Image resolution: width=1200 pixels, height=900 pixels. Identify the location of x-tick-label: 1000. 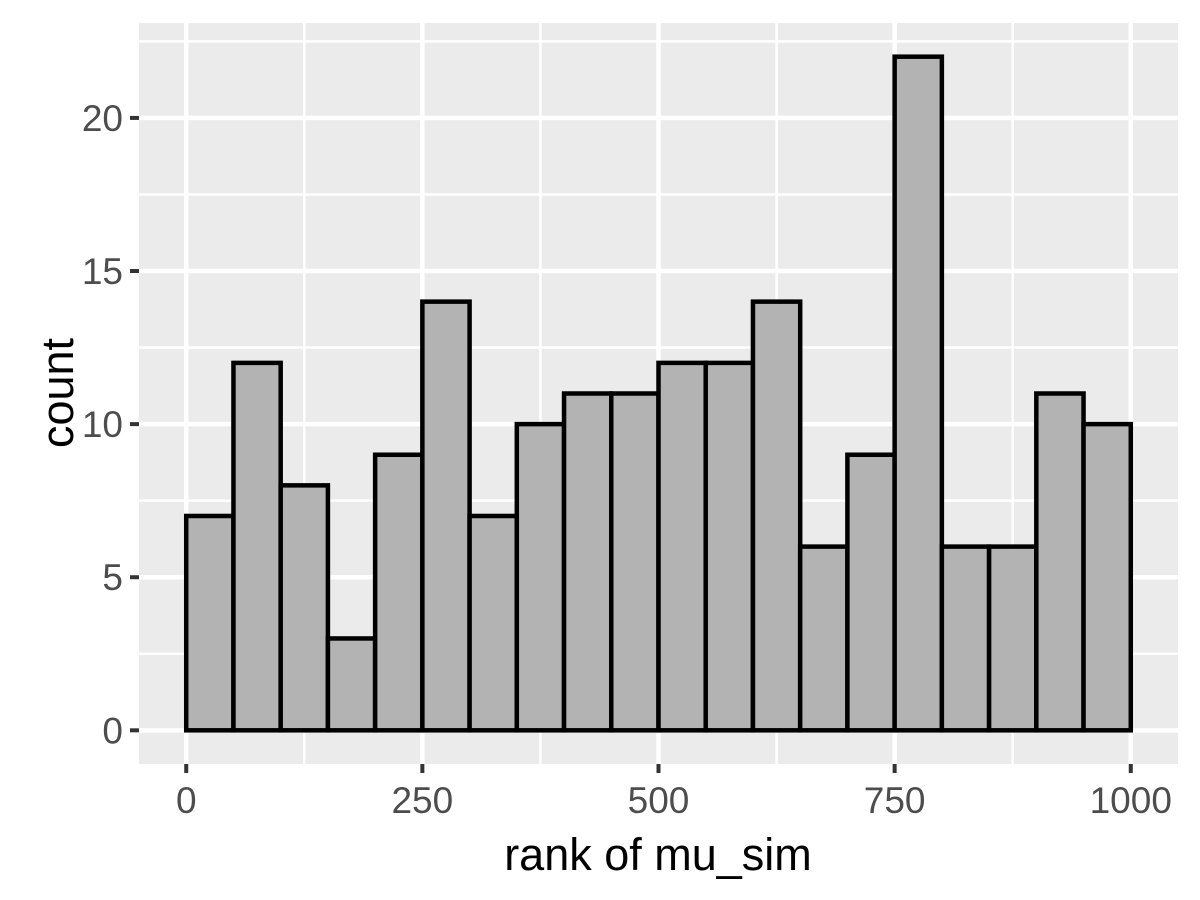
(1131, 800).